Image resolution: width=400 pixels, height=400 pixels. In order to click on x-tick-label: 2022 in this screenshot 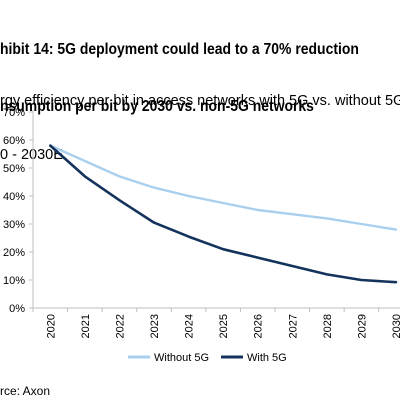, I will do `click(120, 326)`.